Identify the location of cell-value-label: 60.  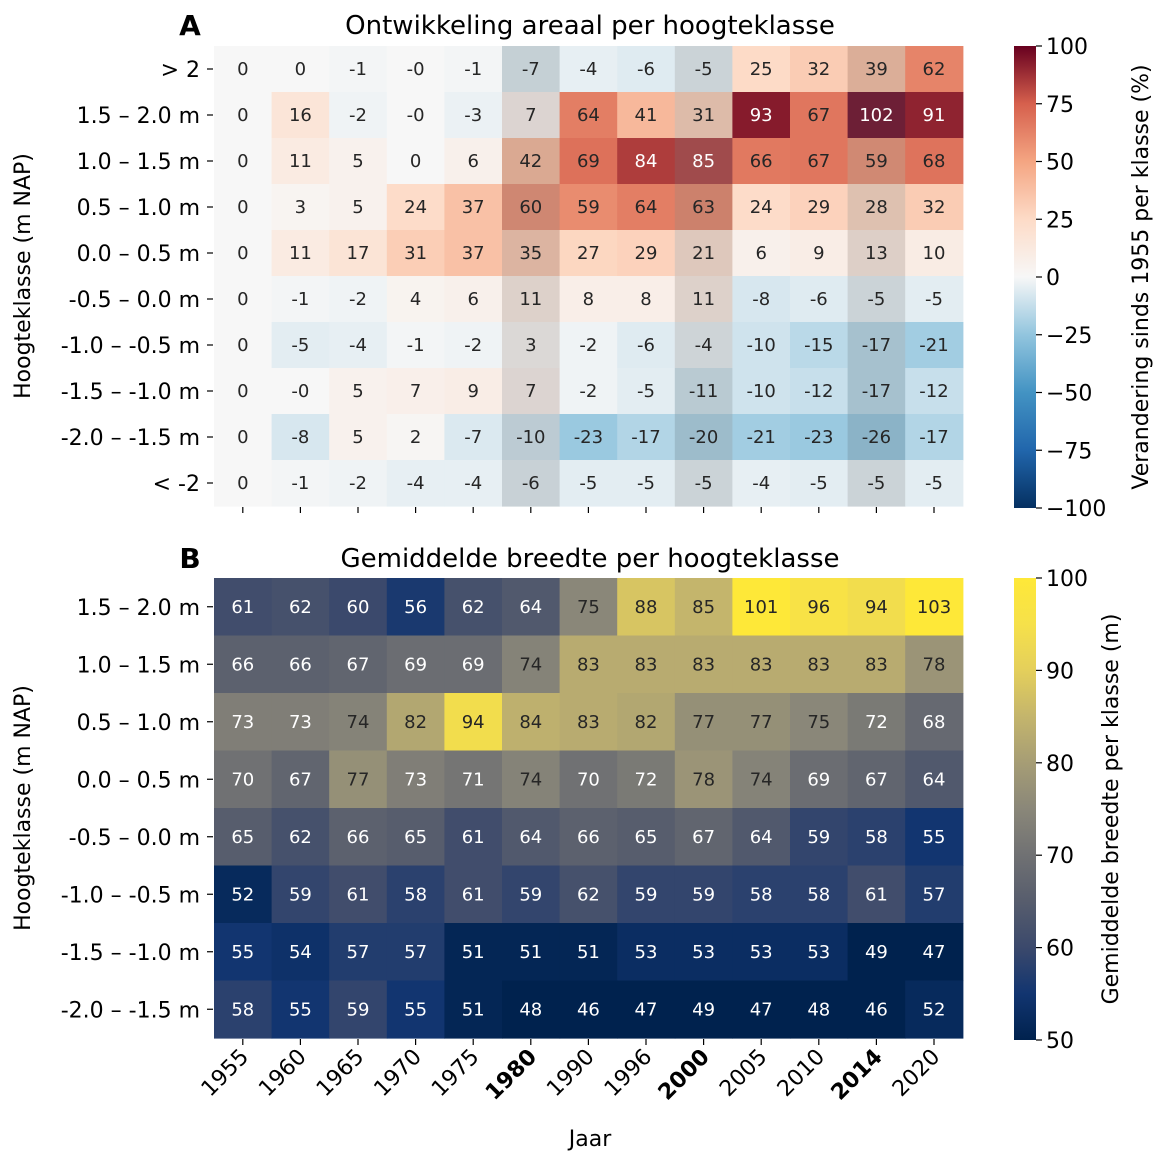
(358, 607).